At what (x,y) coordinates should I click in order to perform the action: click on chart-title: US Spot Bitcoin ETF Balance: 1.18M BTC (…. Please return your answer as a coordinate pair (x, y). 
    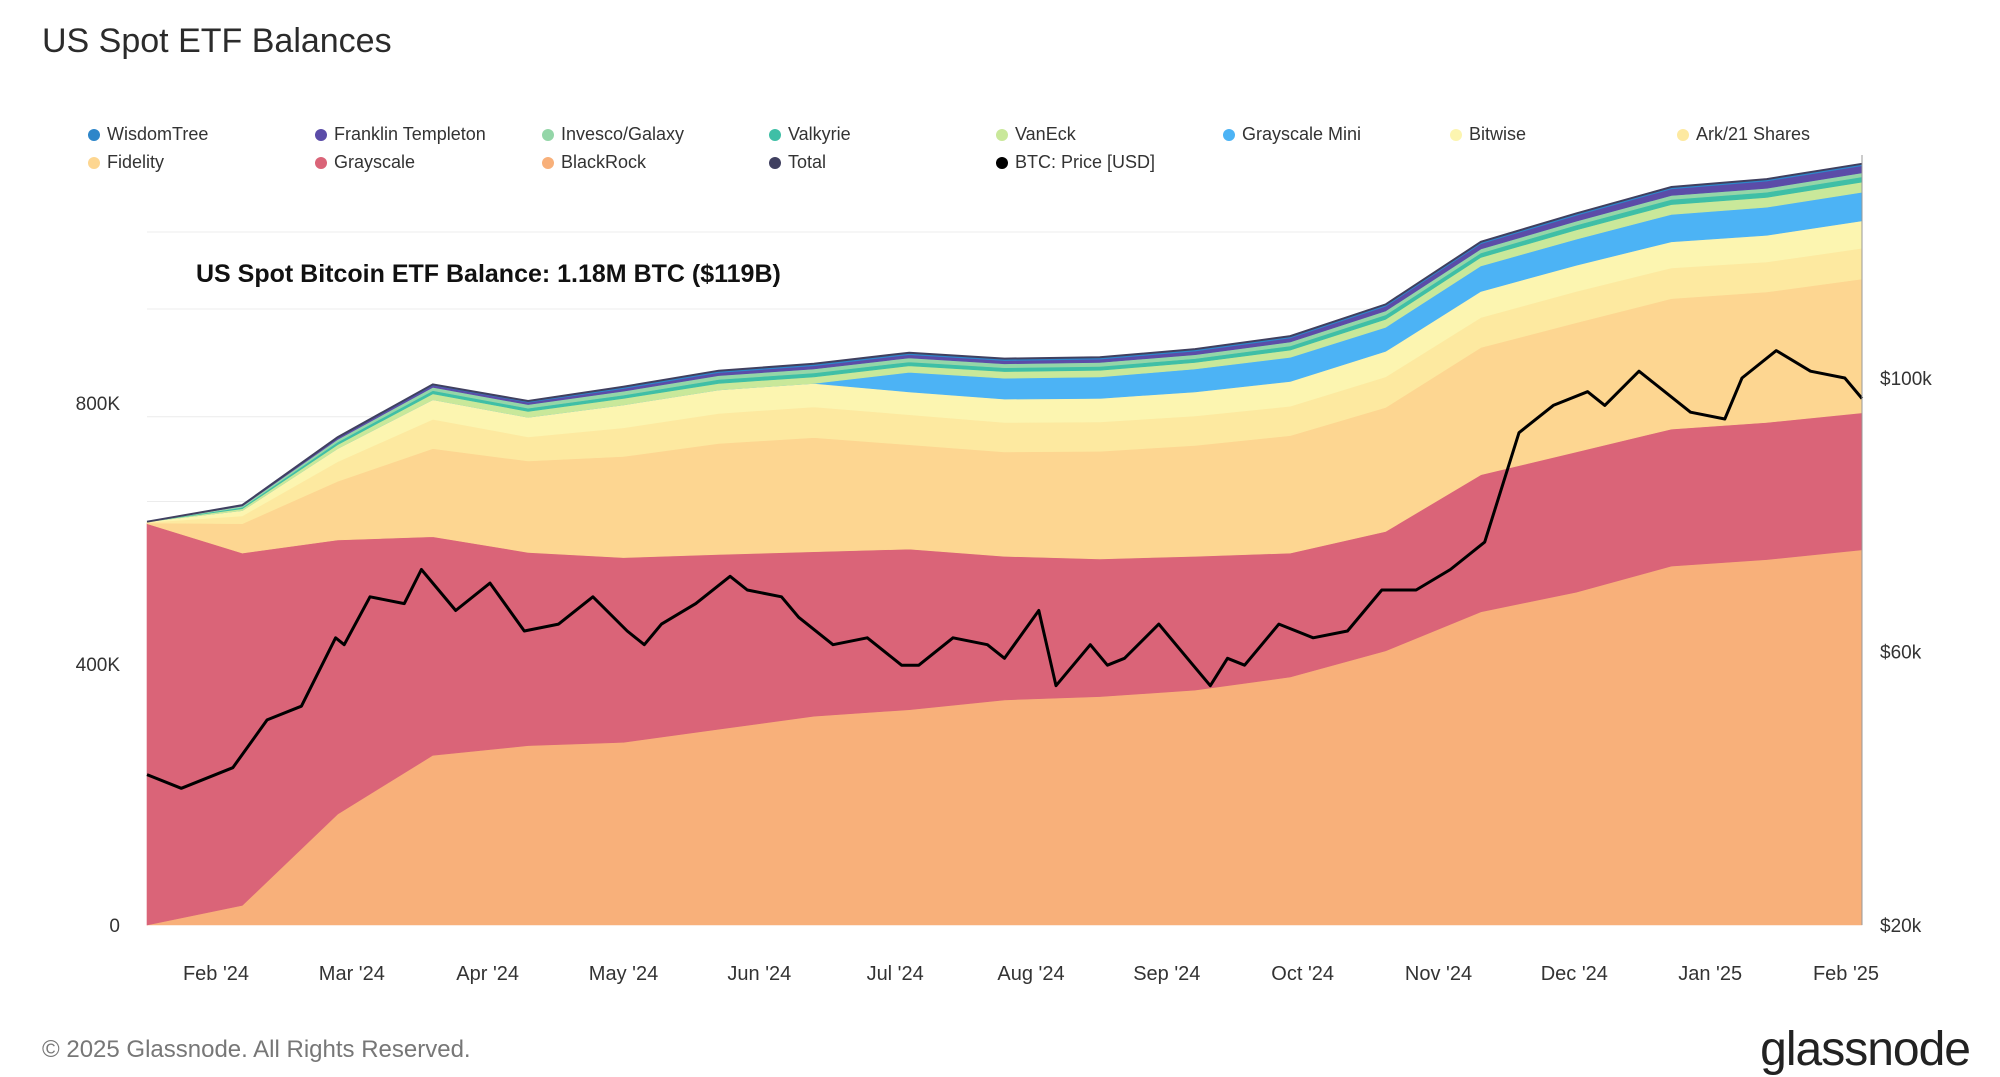
    Looking at the image, I should click on (488, 274).